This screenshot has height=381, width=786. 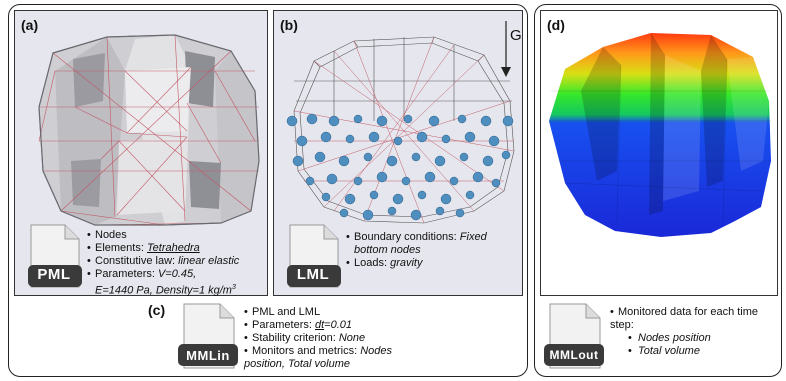 I want to click on panel-c-label: (c), so click(x=157, y=310).